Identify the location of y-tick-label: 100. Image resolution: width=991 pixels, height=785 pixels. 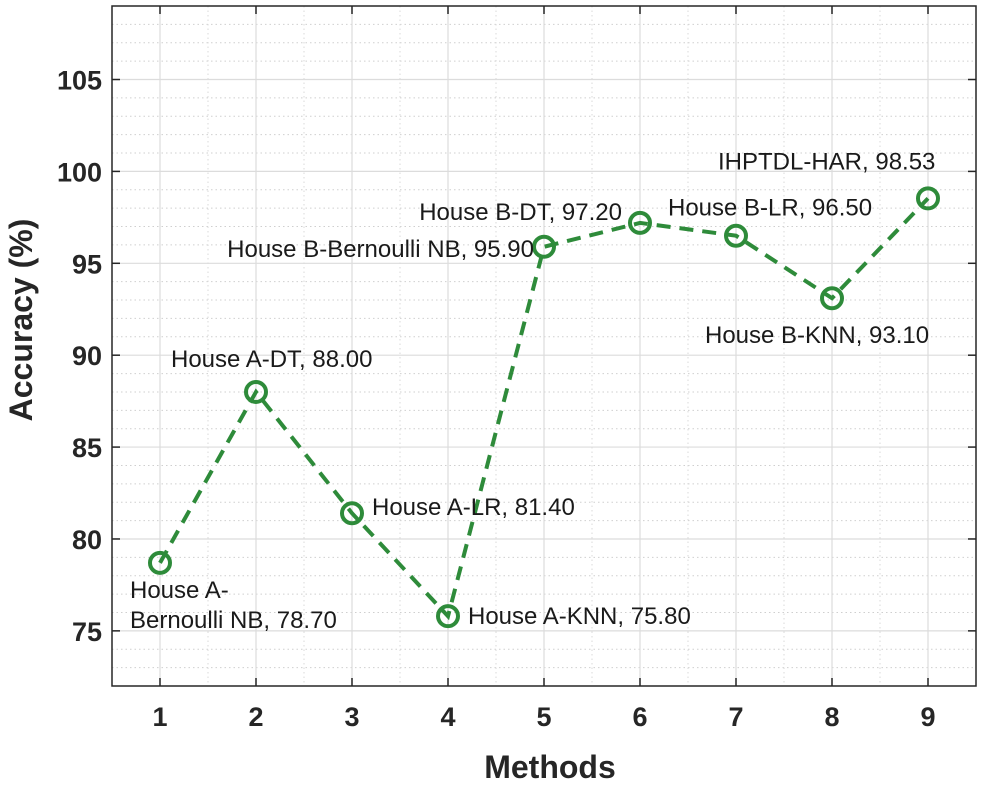
(79, 172).